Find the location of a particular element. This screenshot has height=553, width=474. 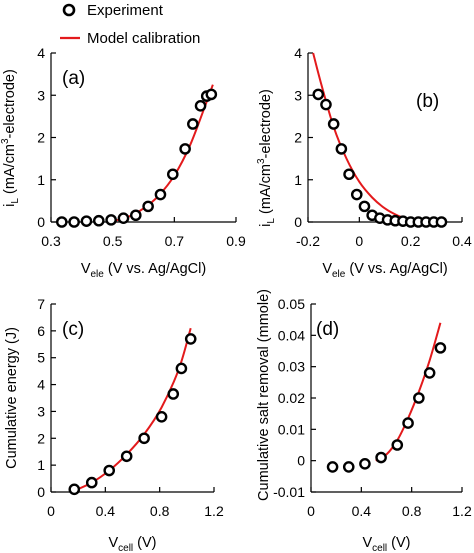

y-tick-label: 6 is located at coordinates (41, 331).